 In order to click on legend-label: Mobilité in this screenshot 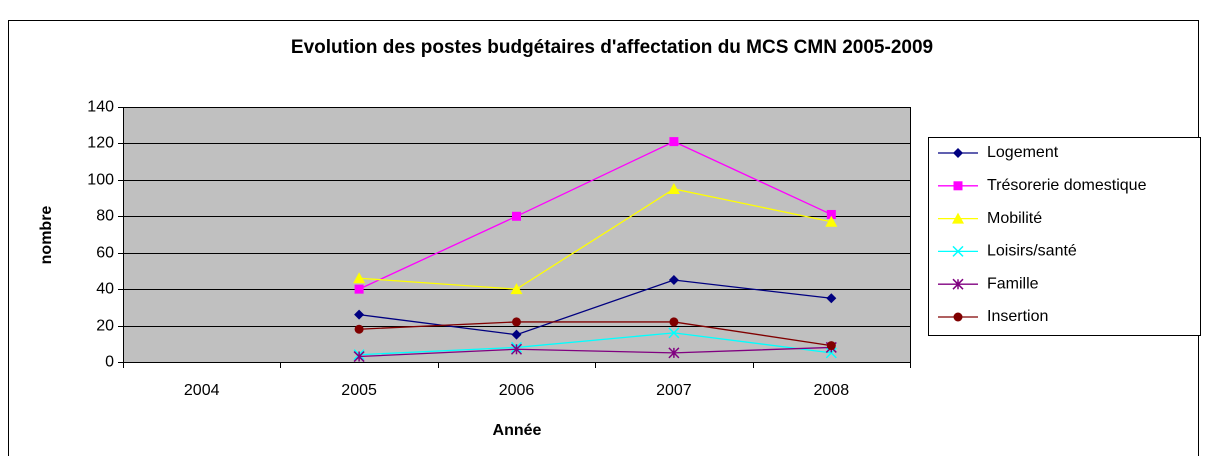, I will do `click(1014, 218)`.